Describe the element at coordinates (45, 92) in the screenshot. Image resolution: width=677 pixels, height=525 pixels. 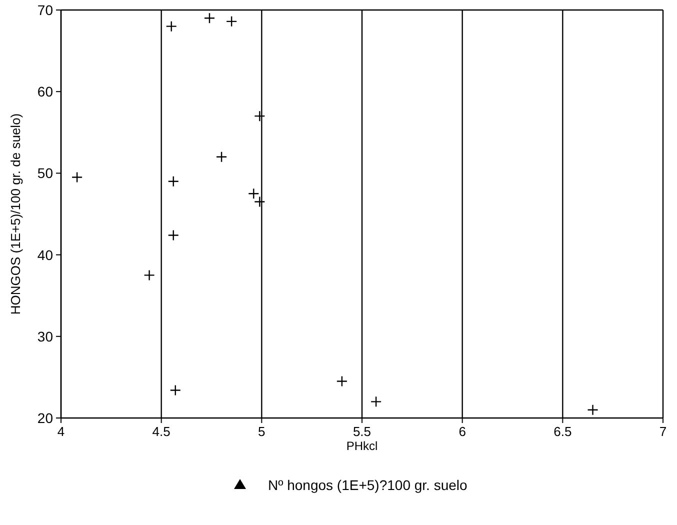
I see `y-tick-label: 60` at that location.